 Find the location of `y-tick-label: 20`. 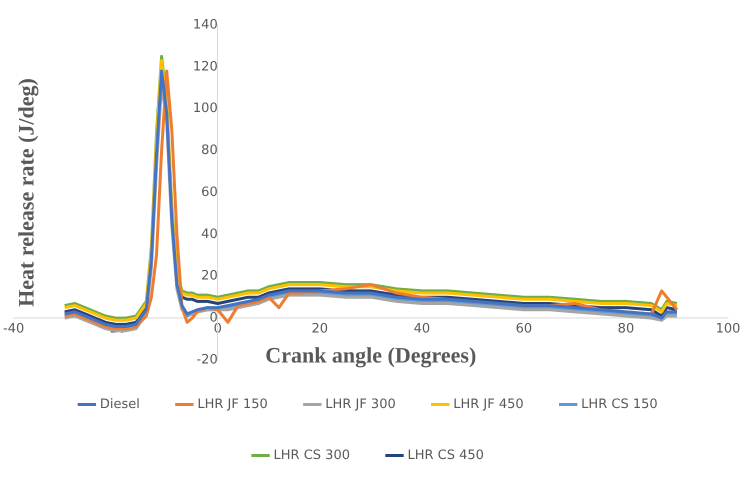

y-tick-label: 20 is located at coordinates (209, 276).